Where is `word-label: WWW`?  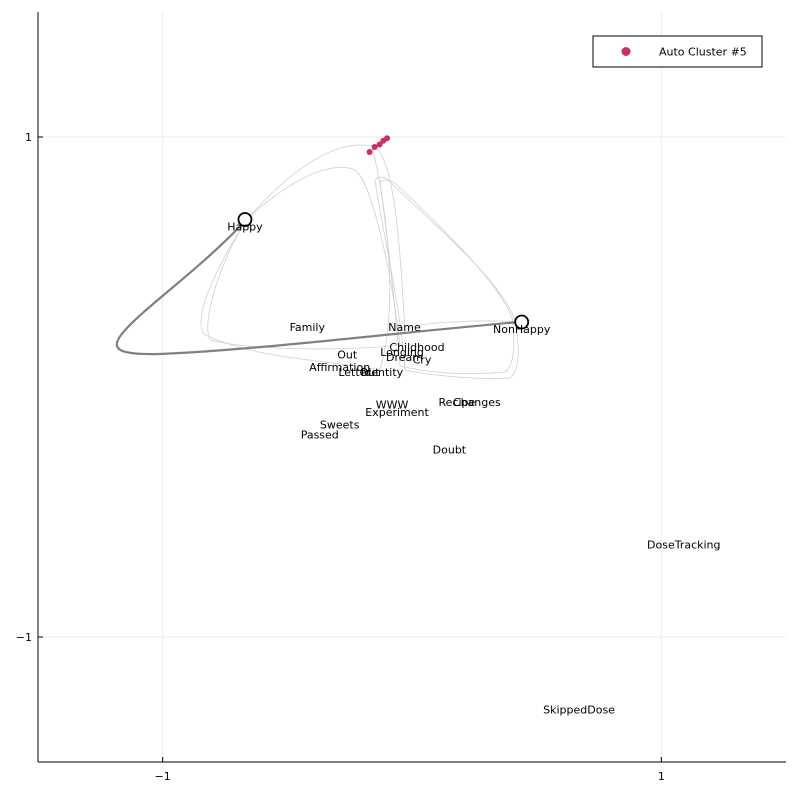
word-label: WWW is located at coordinates (392, 405).